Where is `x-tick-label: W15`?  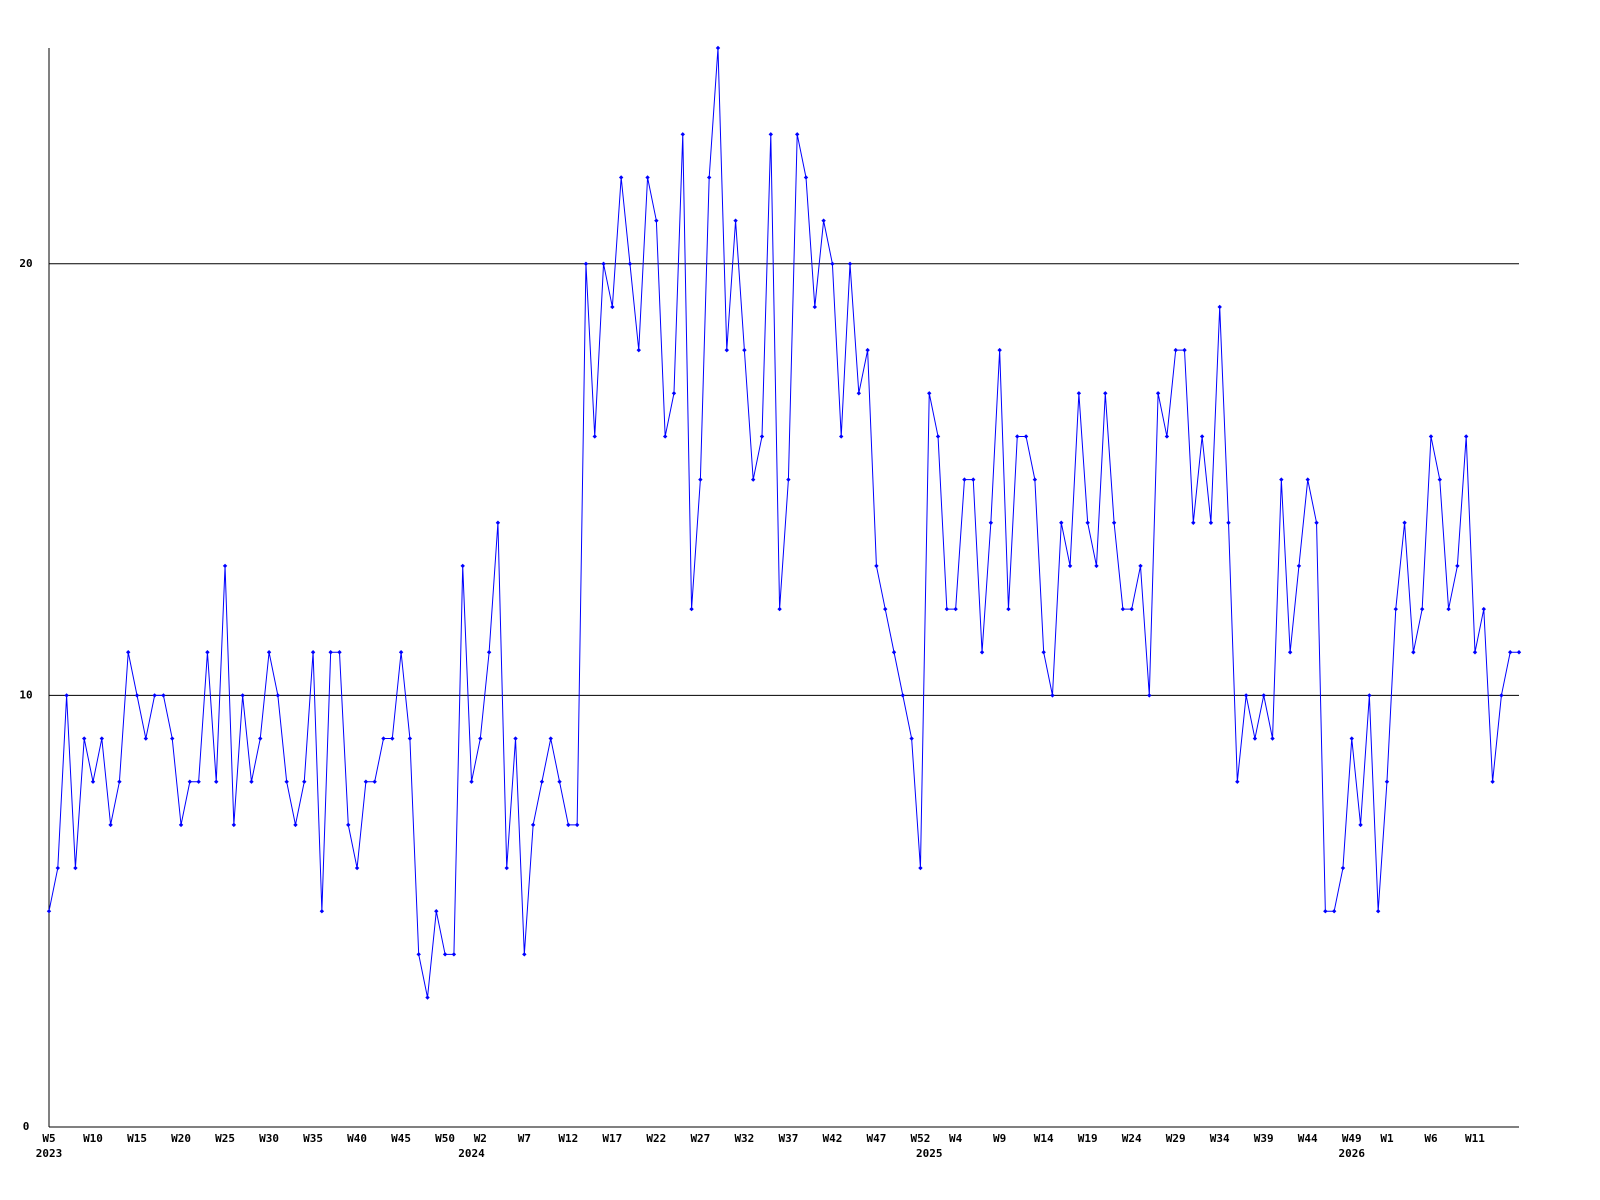 x-tick-label: W15 is located at coordinates (137, 1138).